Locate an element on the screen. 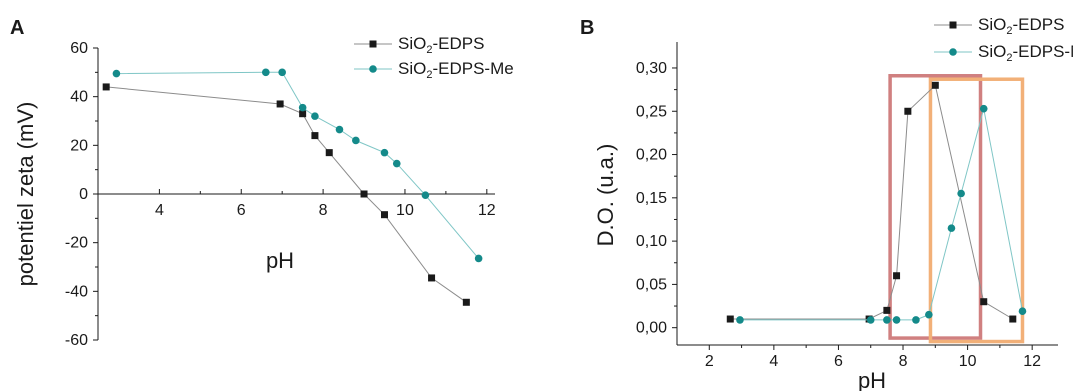 The height and width of the screenshot is (391, 1073). series-line-2-b is located at coordinates (881, 214).